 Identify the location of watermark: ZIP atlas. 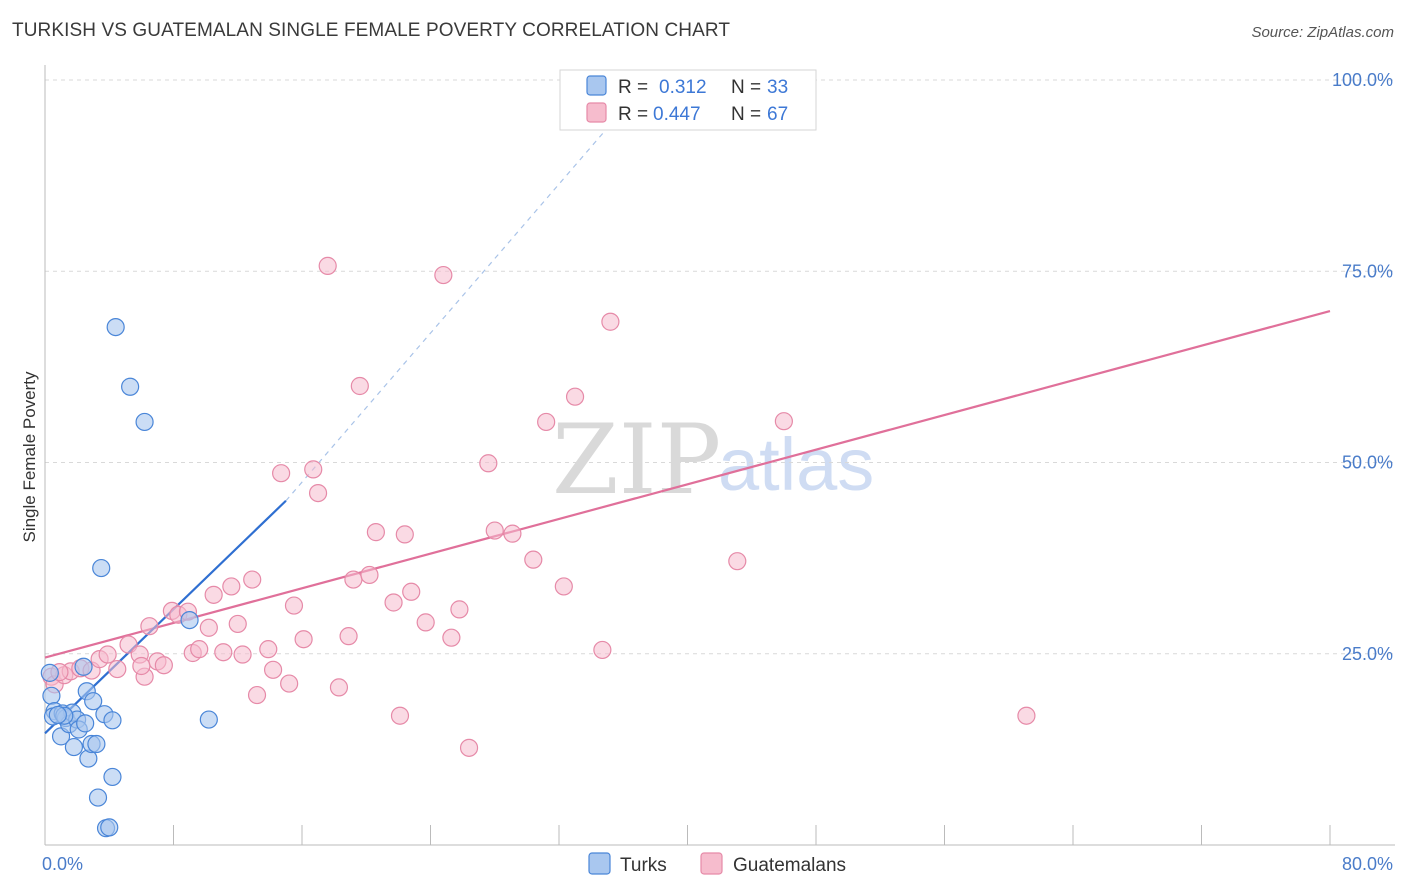
(713, 460).